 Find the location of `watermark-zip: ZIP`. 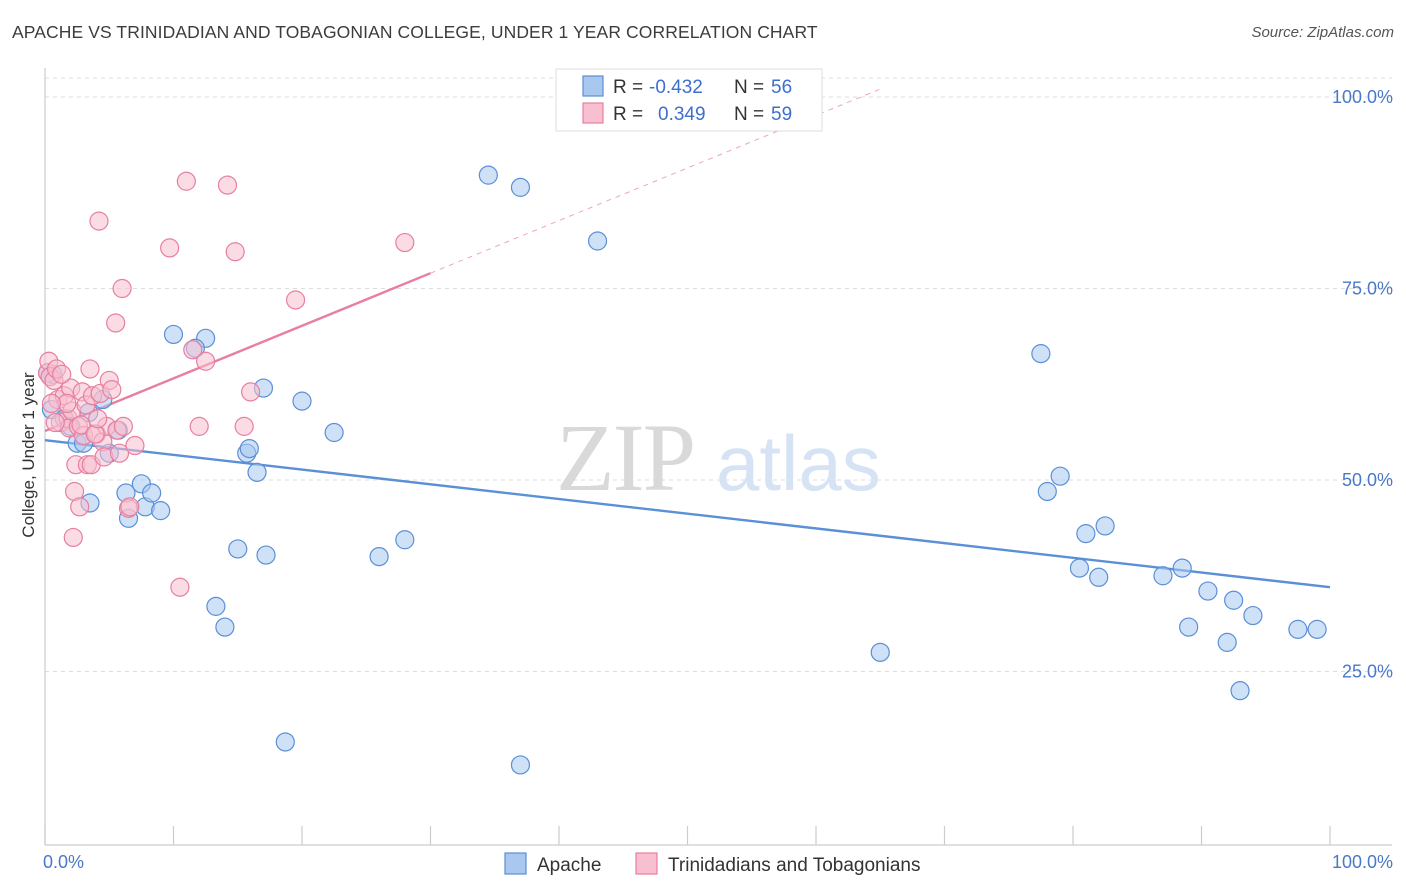

watermark-zip: ZIP is located at coordinates (625, 457).